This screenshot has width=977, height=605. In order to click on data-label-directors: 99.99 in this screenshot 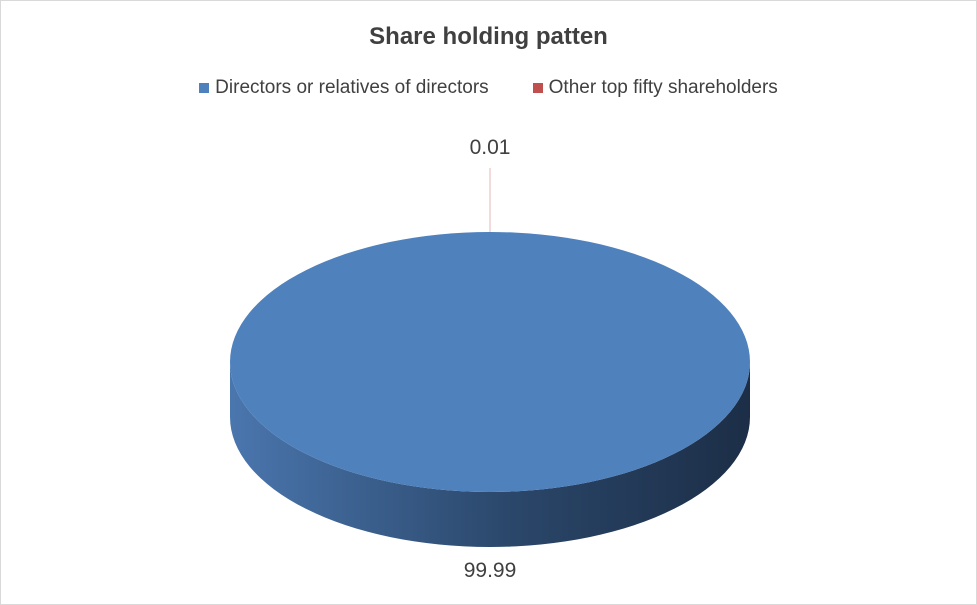, I will do `click(490, 570)`.